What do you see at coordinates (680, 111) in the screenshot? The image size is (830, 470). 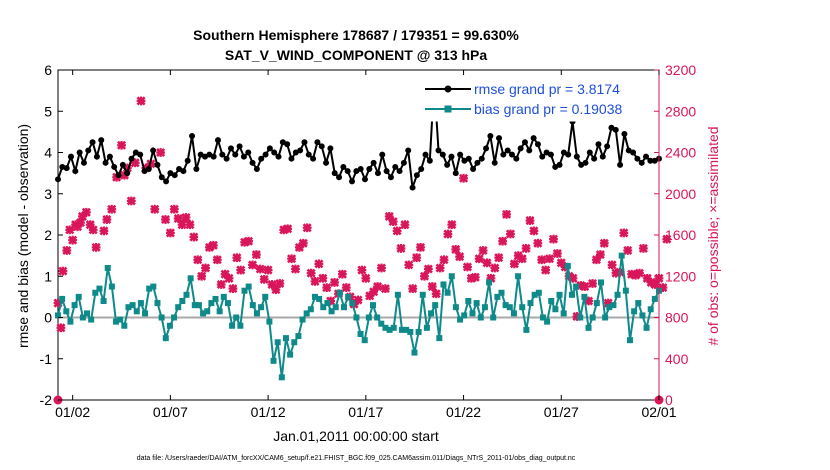 I see `right-y-tick-label: 2800` at bounding box center [680, 111].